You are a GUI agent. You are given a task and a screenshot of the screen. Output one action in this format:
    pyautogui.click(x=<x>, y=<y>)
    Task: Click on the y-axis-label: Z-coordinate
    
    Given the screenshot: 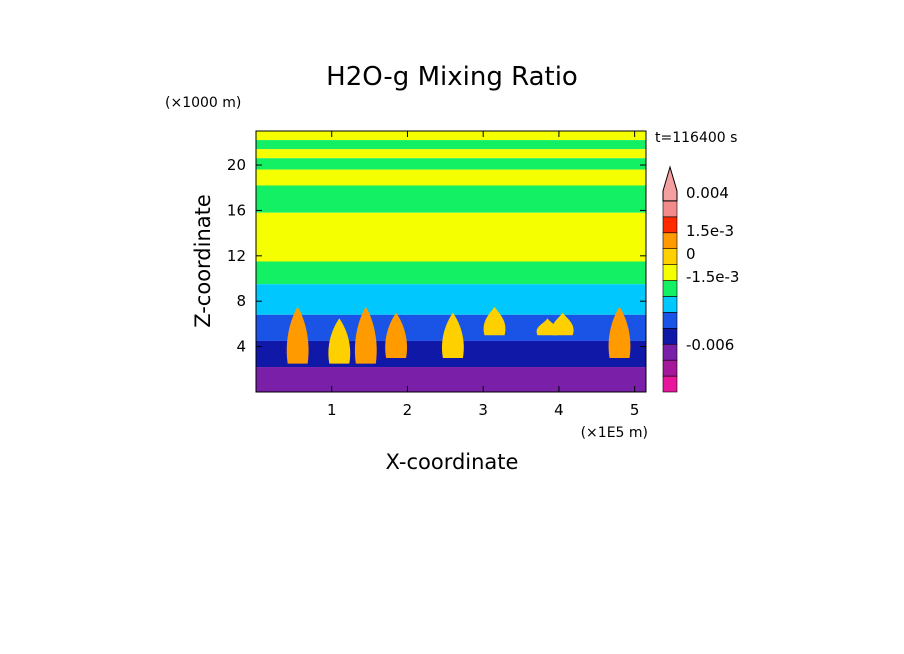 What is the action you would take?
    pyautogui.click(x=203, y=261)
    